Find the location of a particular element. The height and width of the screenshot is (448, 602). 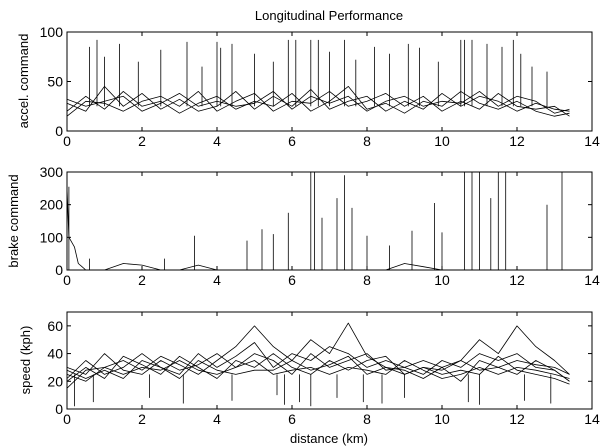

accel-y-tick-label: 50 is located at coordinates (55, 82).